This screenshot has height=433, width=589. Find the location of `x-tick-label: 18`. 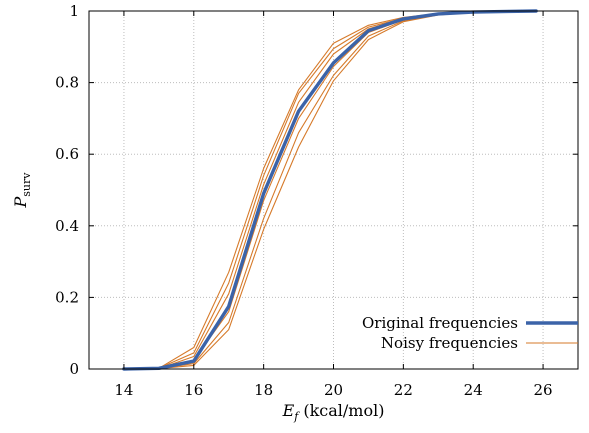

x-tick-label: 18 is located at coordinates (263, 390).